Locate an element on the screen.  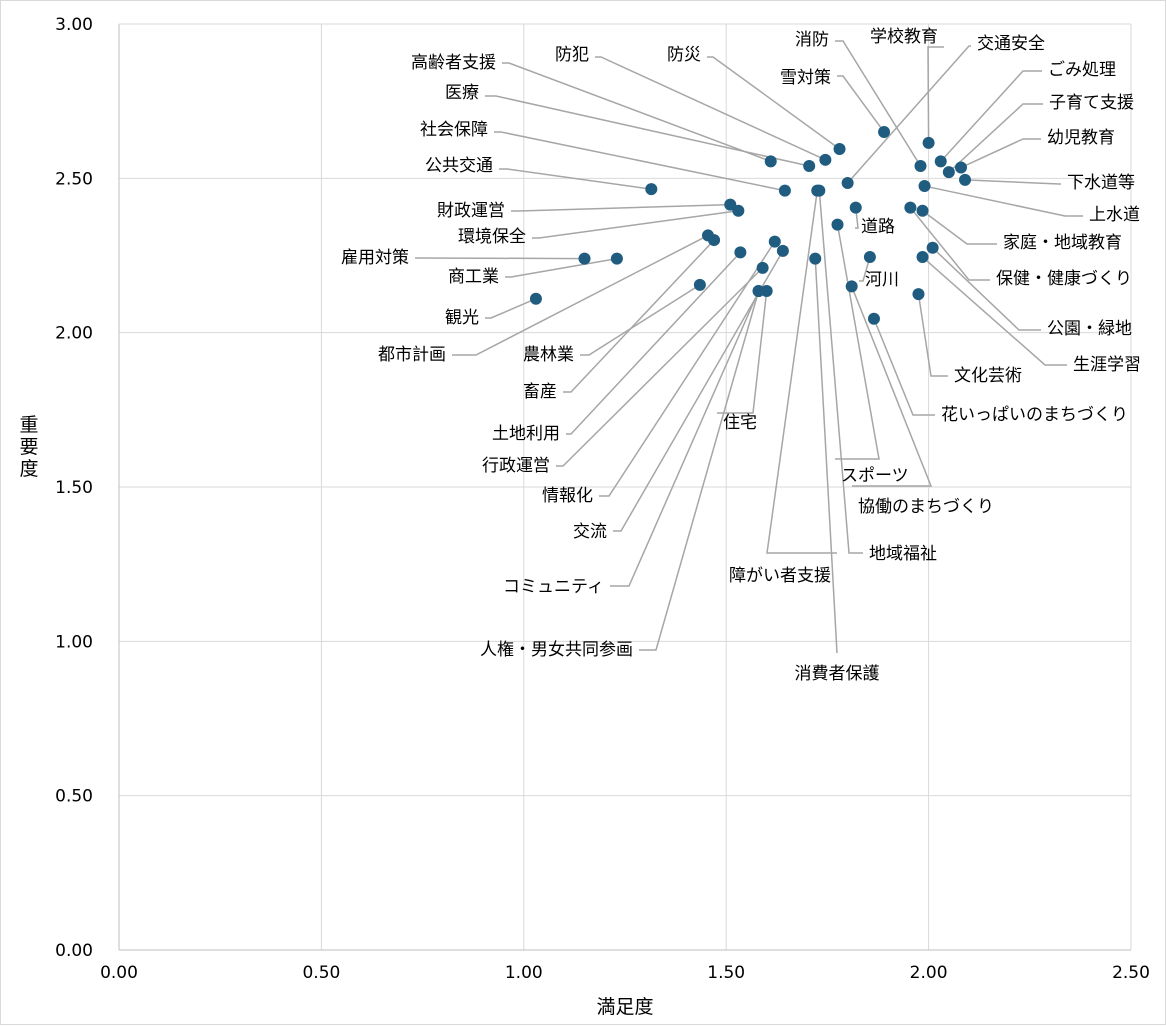
data-label: 上水道 is located at coordinates (1114, 215).